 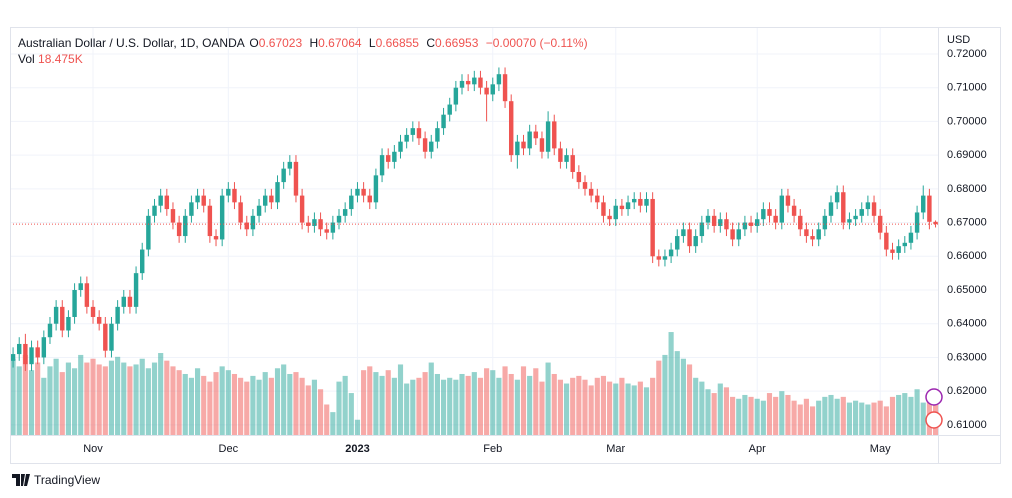 I want to click on legend-key: L, so click(x=372, y=43).